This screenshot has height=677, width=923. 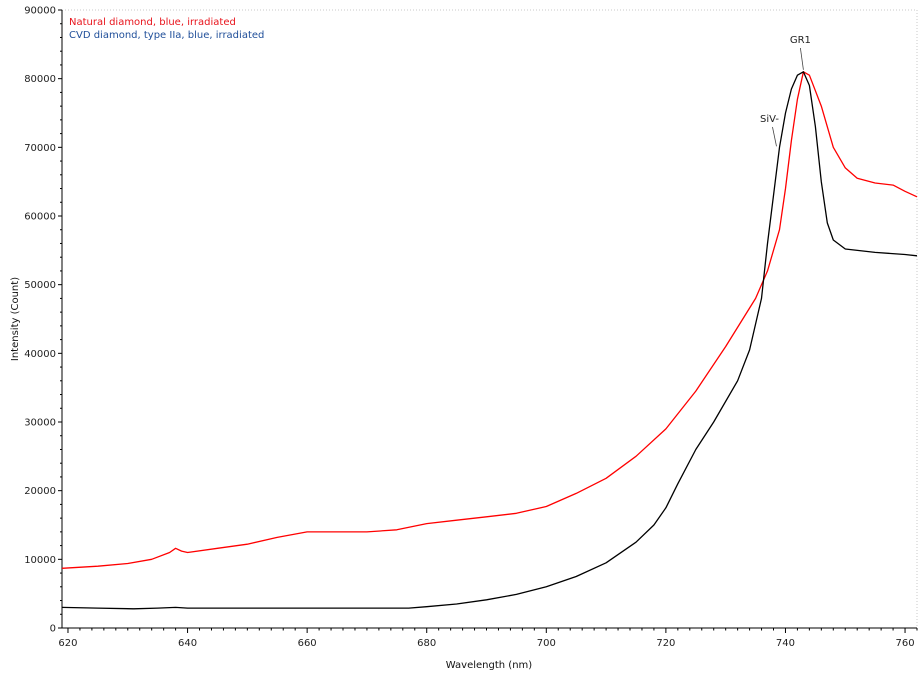 I want to click on y-tick-label: 70000, so click(x=40, y=148).